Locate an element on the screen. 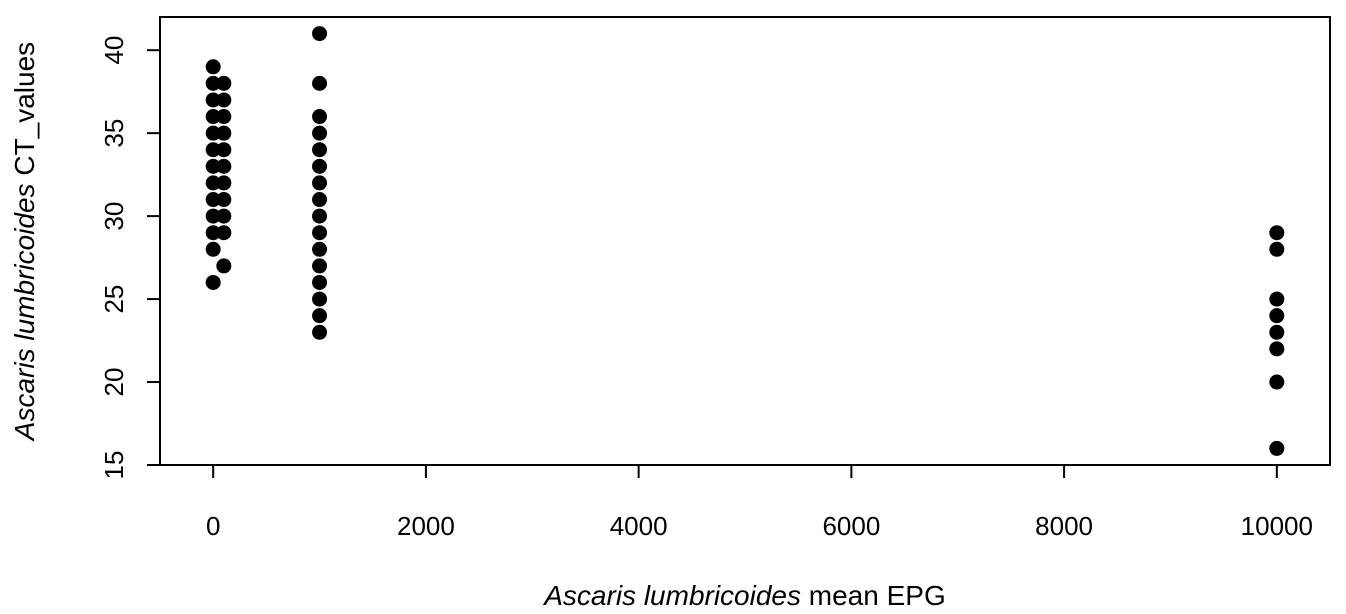  x-tick-label: 6000 is located at coordinates (851, 526).